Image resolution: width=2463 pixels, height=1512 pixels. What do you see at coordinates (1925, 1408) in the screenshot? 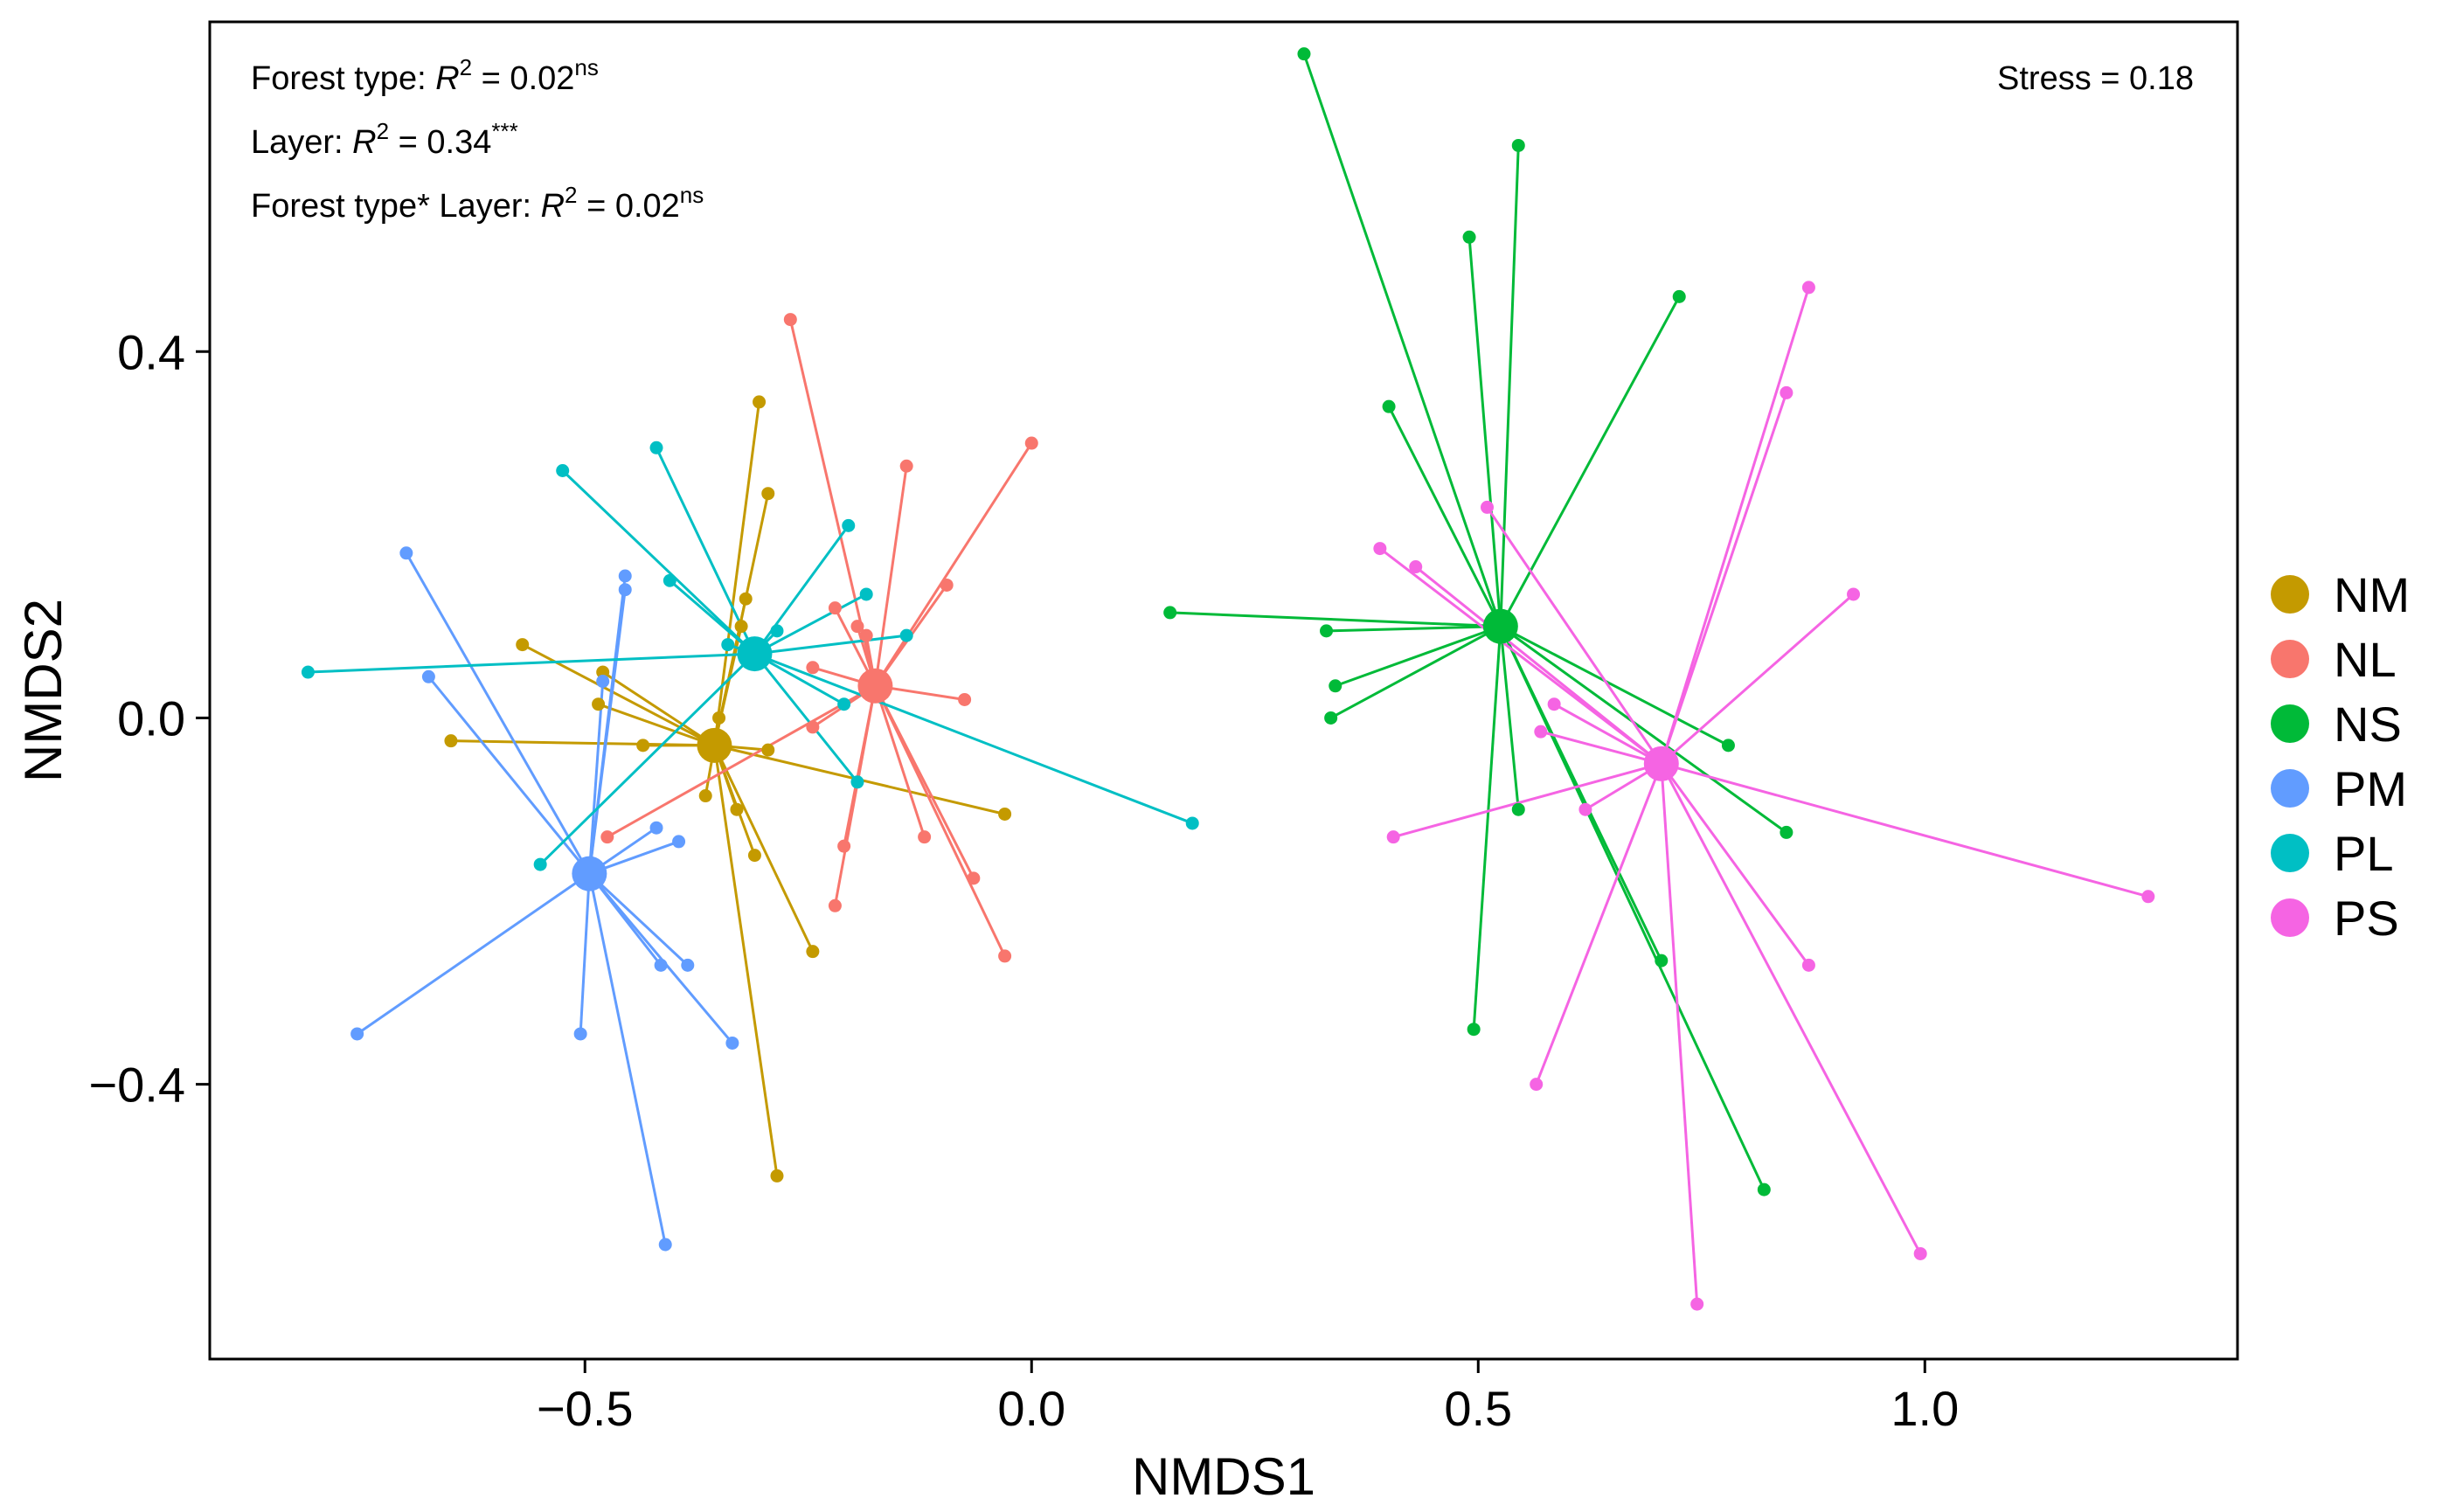
I see `x-tick-label: 1.0` at bounding box center [1925, 1408].